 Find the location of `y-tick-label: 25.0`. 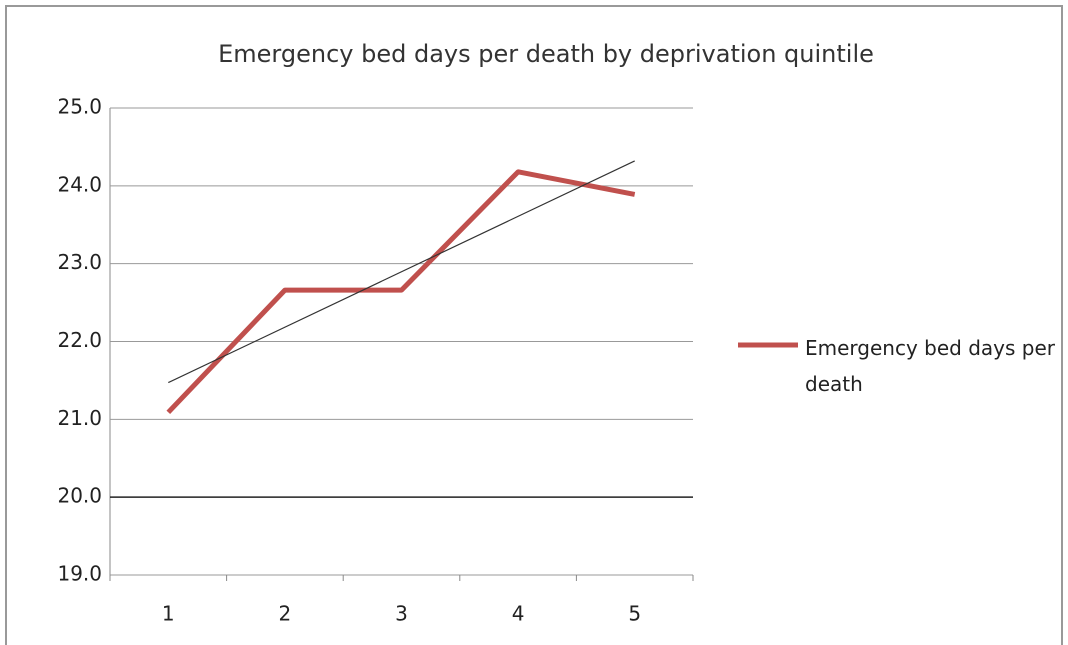

y-tick-label: 25.0 is located at coordinates (79, 107).